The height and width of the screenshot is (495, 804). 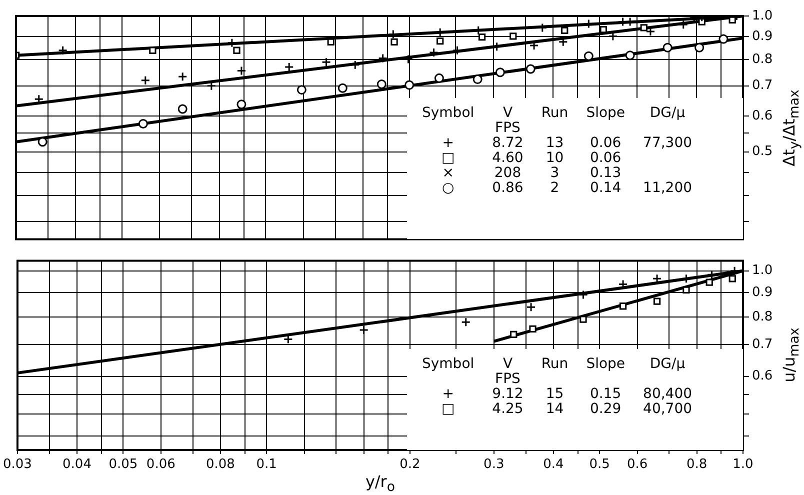 I want to click on x-tick-label: 0.03, so click(x=17, y=464).